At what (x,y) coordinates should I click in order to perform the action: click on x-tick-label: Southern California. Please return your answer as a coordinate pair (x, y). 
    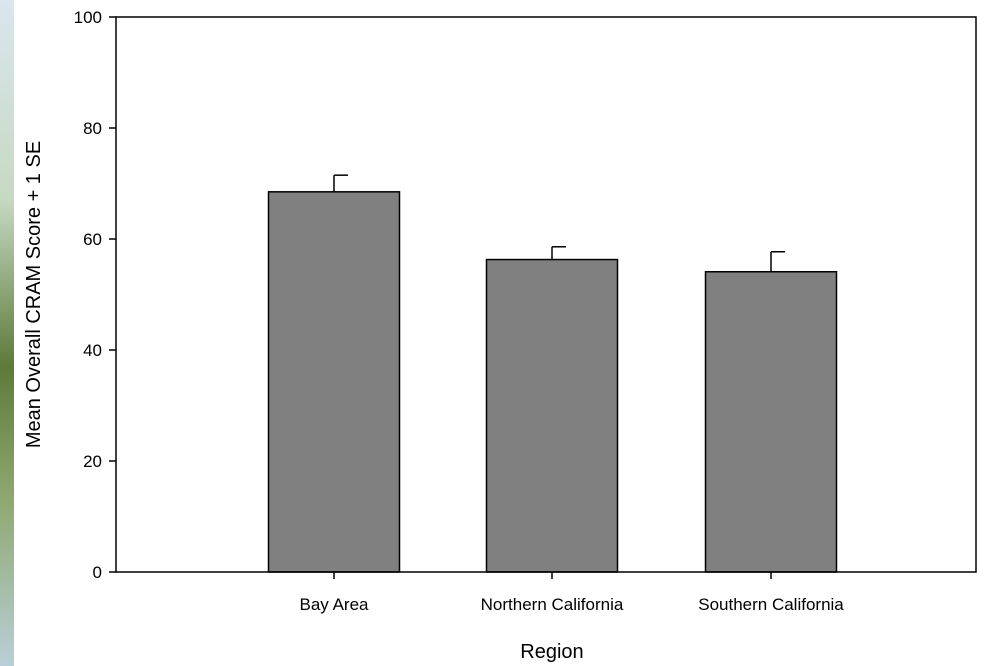
    Looking at the image, I should click on (771, 604).